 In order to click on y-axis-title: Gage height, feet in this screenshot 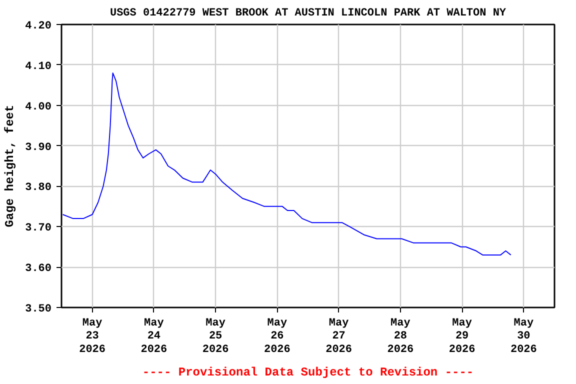, I will do `click(10, 166)`.